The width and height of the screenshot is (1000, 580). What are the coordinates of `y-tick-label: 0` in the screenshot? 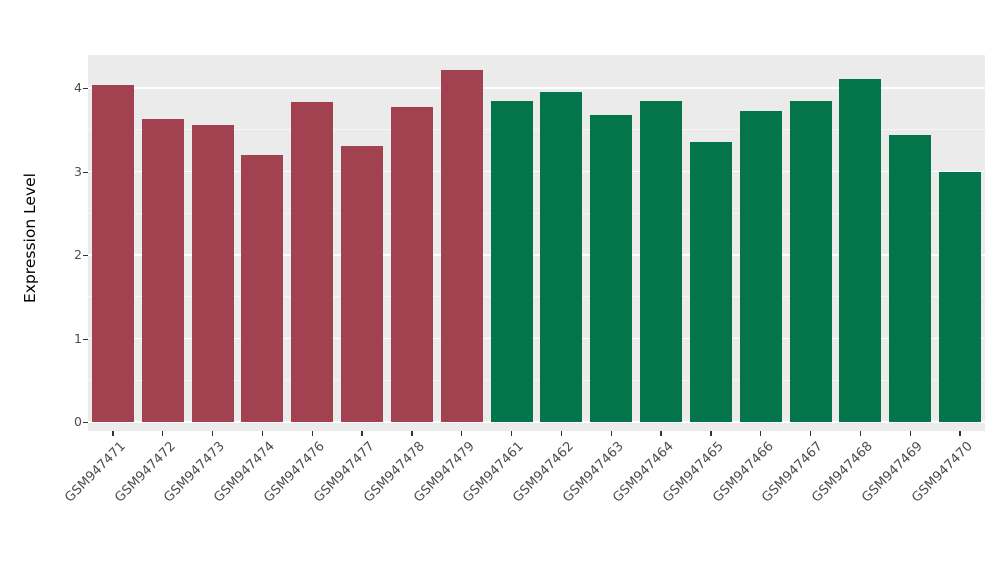 It's located at (78, 421).